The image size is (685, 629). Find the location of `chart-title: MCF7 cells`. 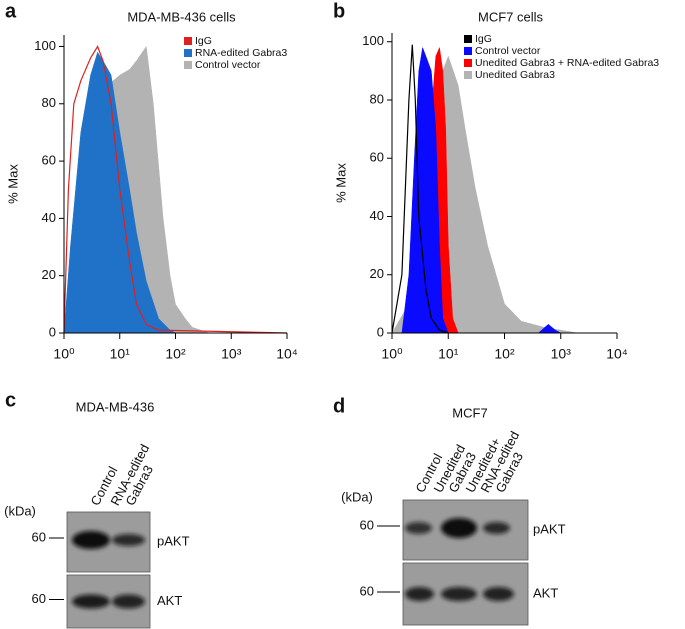

chart-title: MCF7 cells is located at coordinates (511, 16).